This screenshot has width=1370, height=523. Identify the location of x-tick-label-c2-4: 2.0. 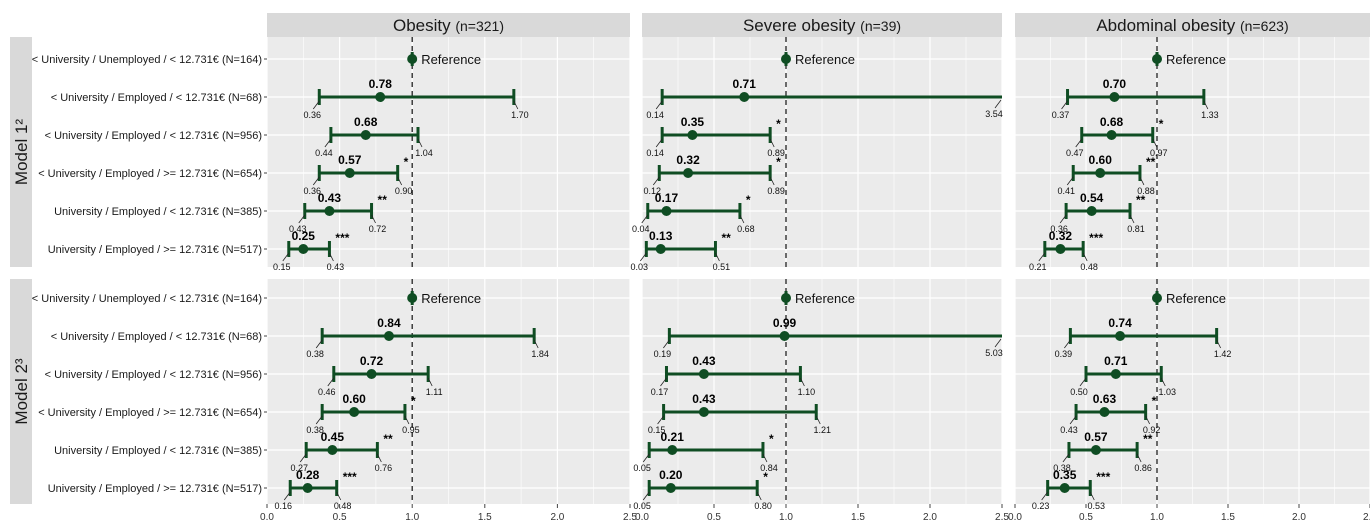
(930, 517).